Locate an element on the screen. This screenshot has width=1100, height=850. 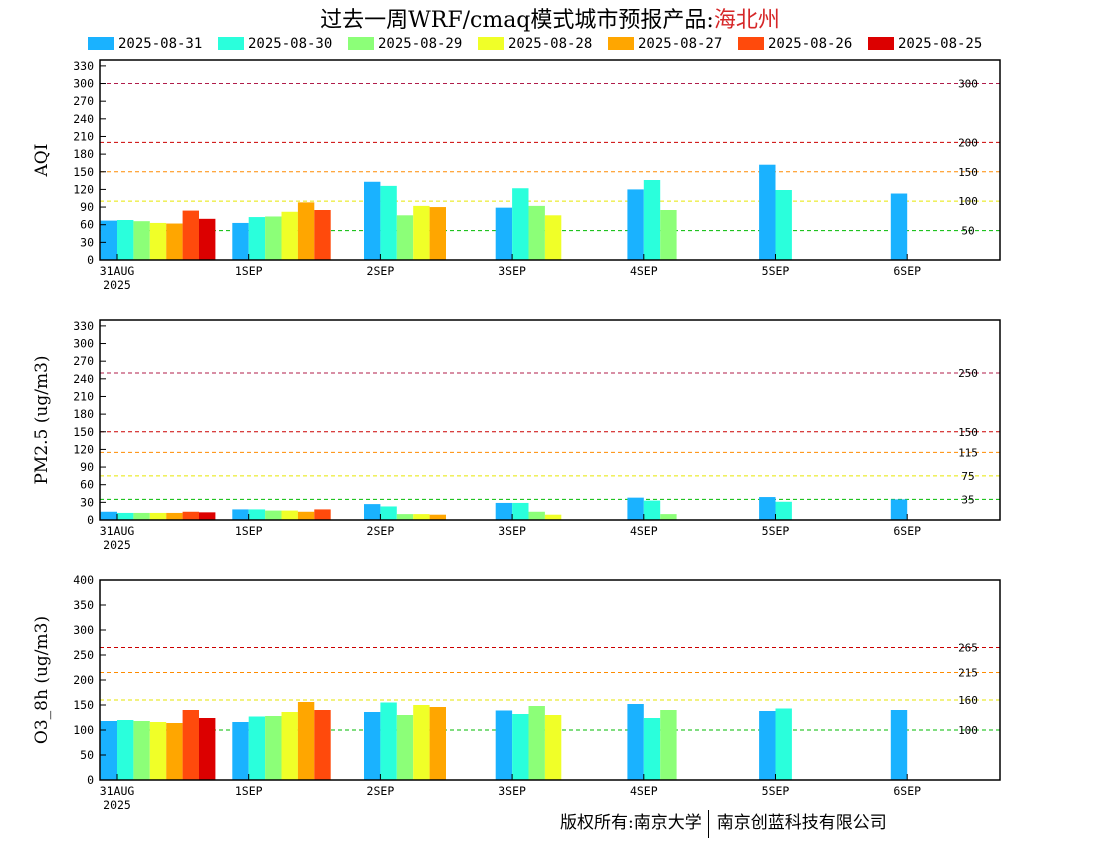
copyright: 版权所有:南京大学 南京创蓝科技有限公司 is located at coordinates (723, 823).